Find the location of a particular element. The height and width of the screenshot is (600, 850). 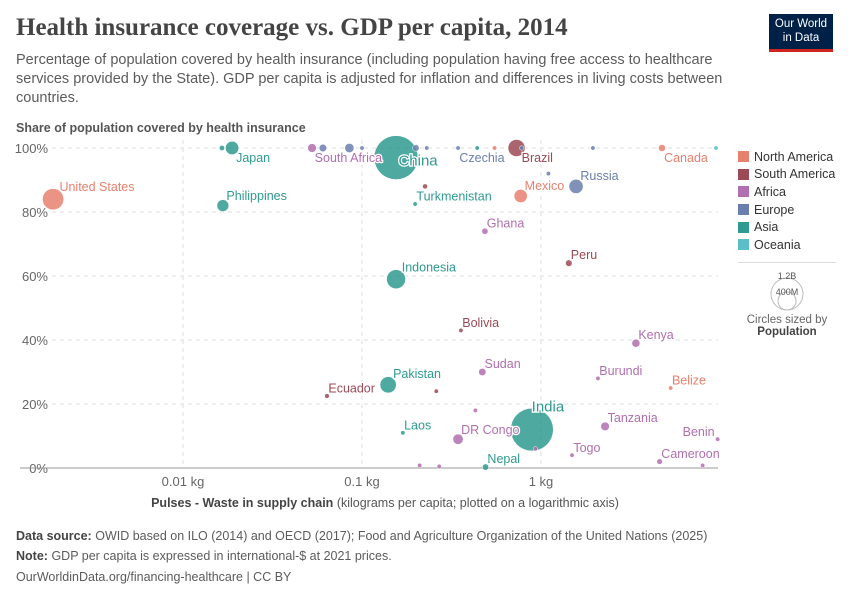

point-label: Laos is located at coordinates (417, 425).